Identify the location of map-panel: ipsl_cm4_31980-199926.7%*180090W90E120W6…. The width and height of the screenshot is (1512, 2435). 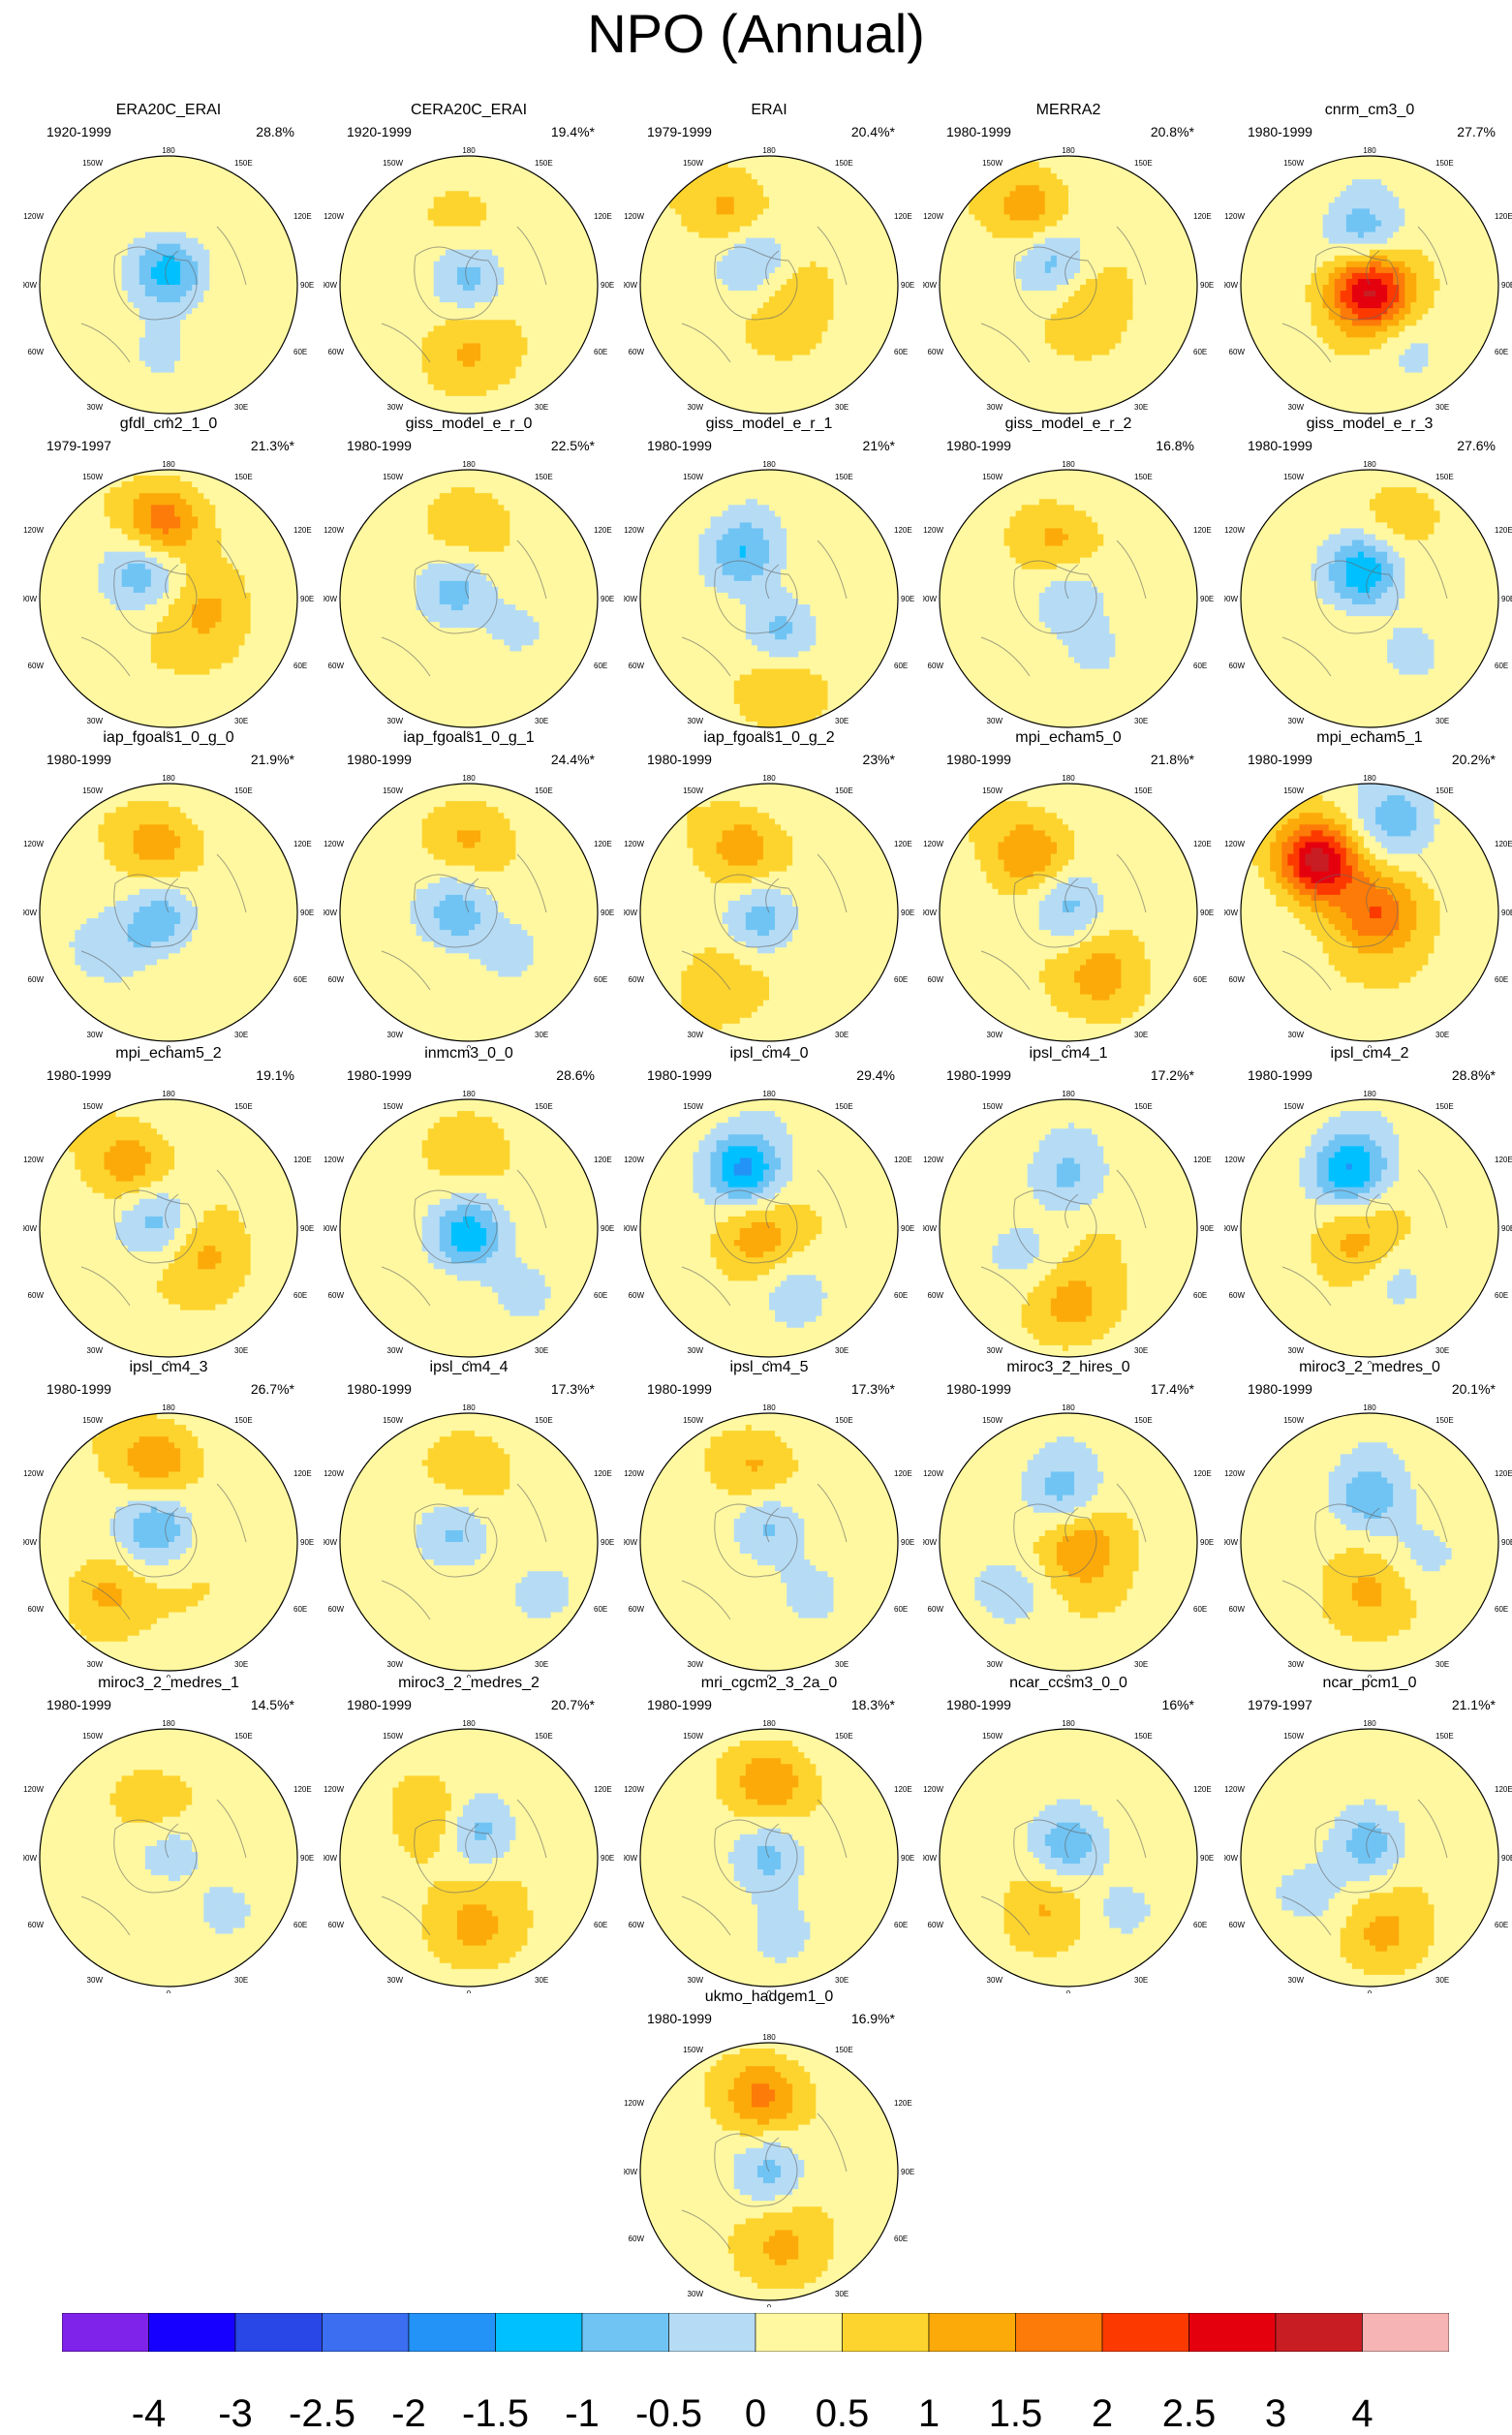
(168, 1518).